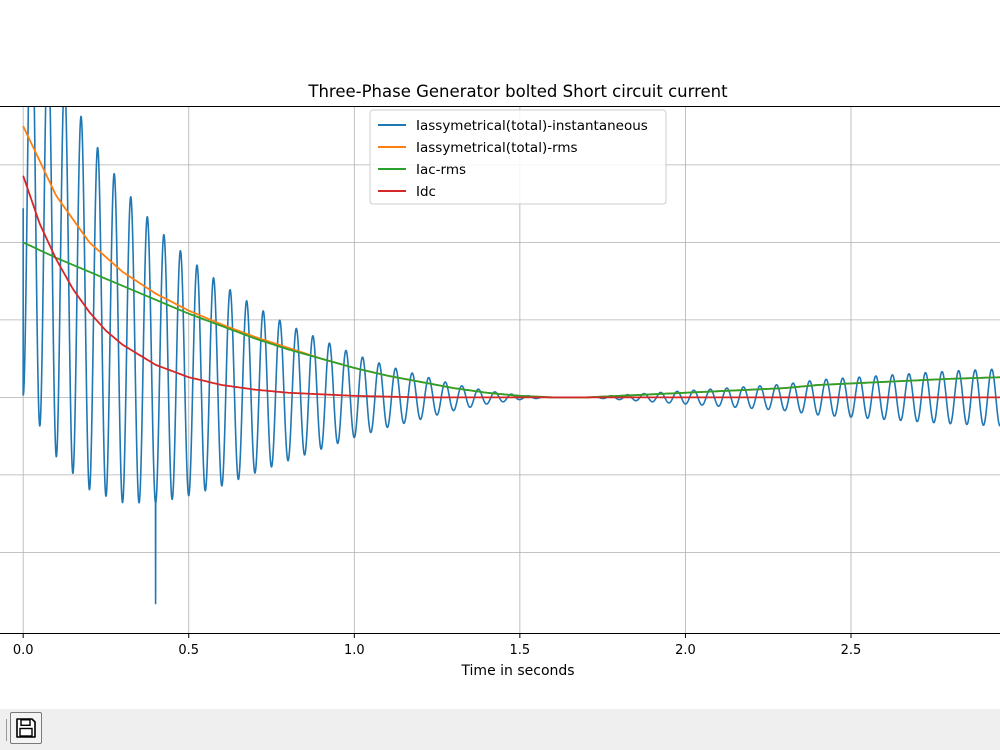 The height and width of the screenshot is (750, 1000). What do you see at coordinates (6, 730) in the screenshot?
I see `toolbar-separator` at bounding box center [6, 730].